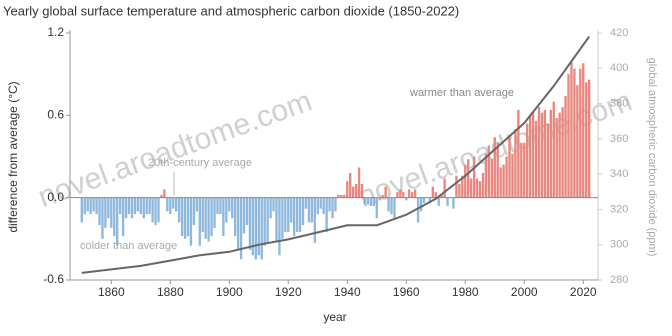 The image size is (672, 336). Describe the element at coordinates (461, 93) in the screenshot. I see `annotation: warmer than average` at that location.